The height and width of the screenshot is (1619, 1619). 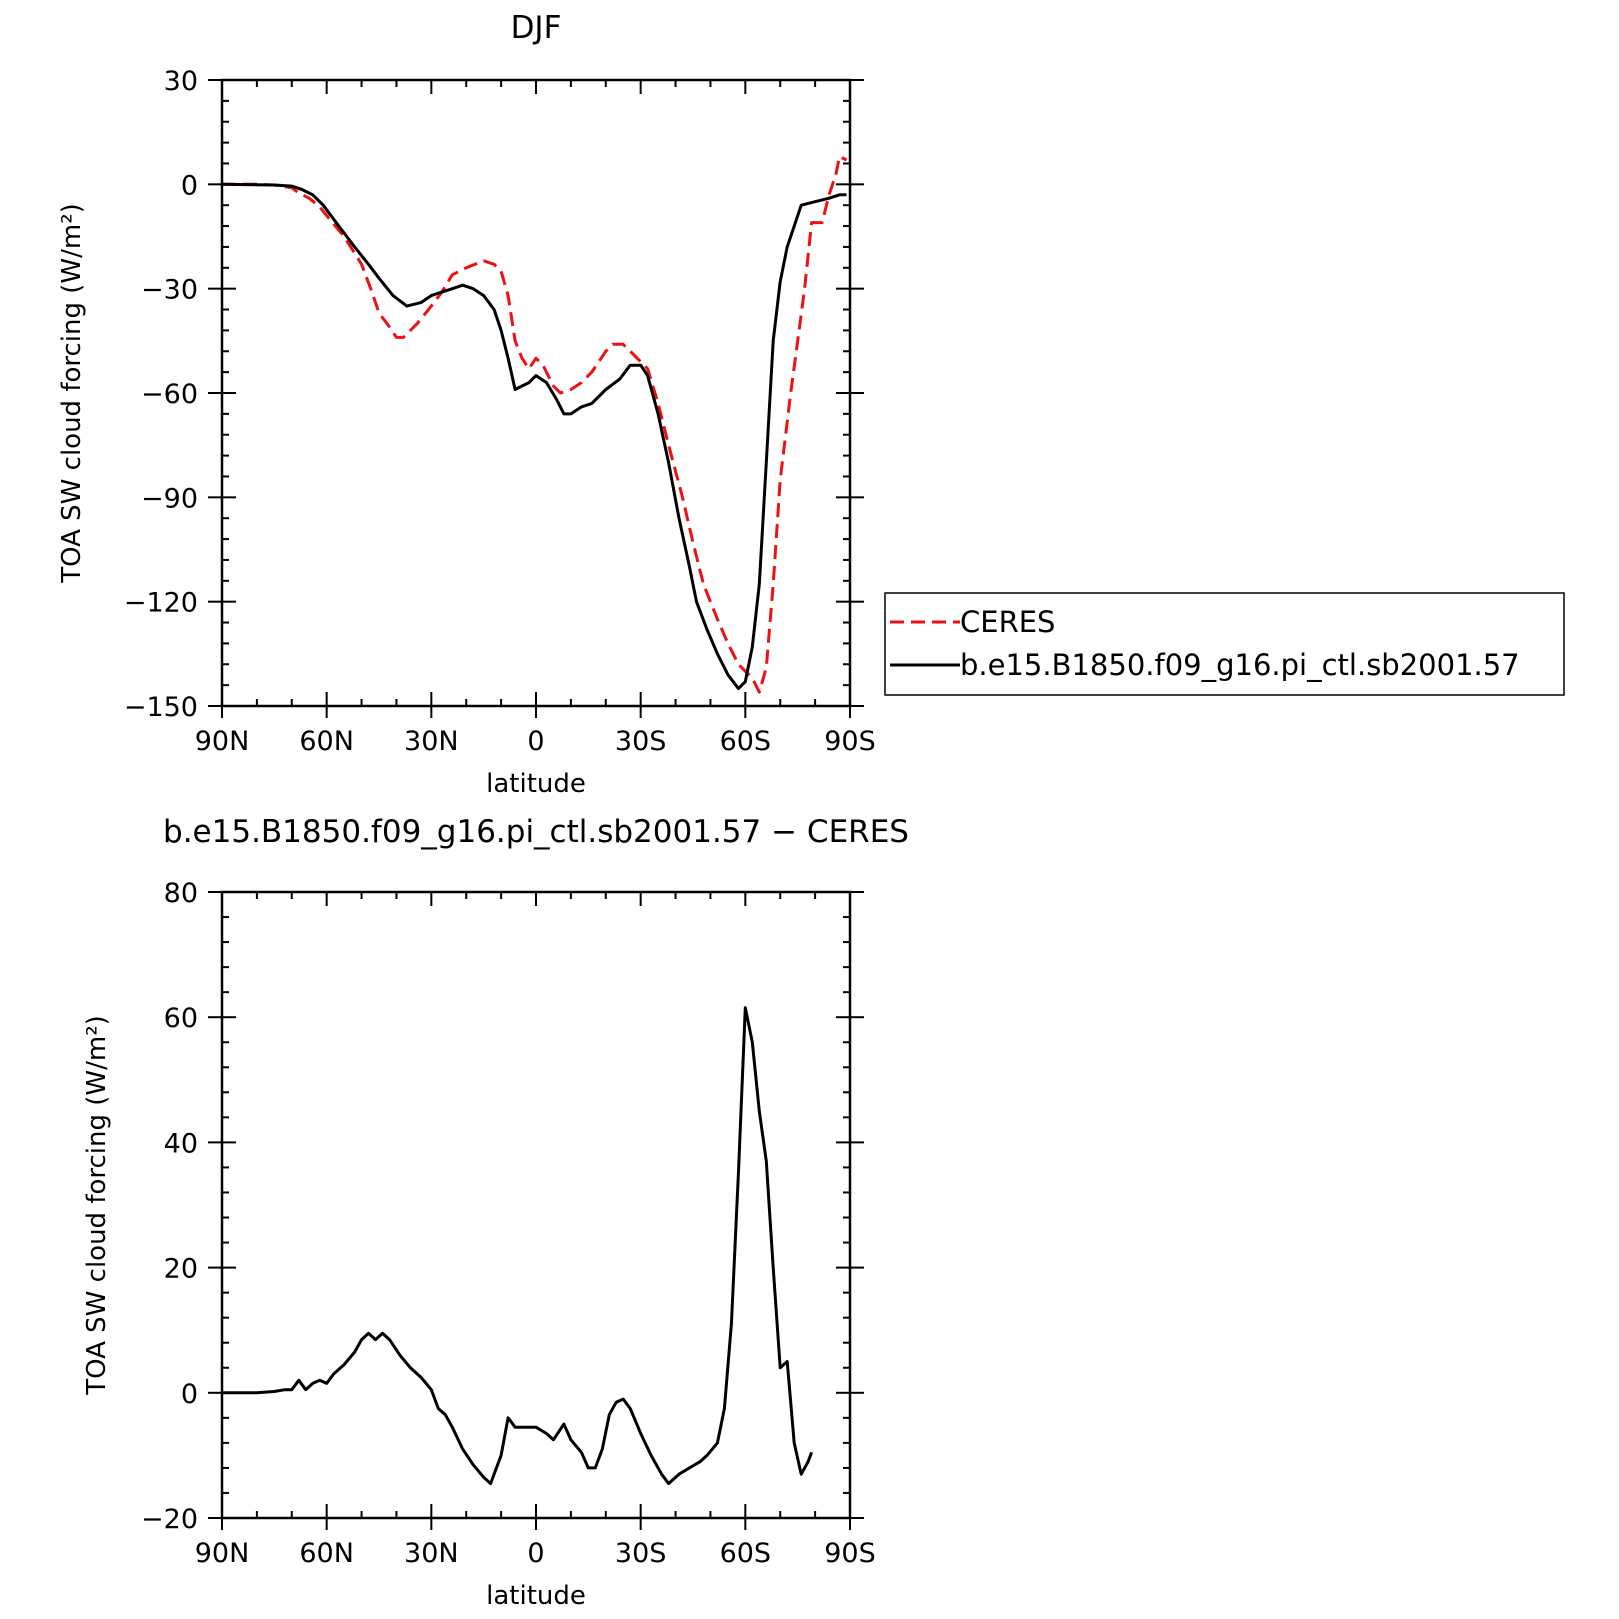 What do you see at coordinates (536, 28) in the screenshot?
I see `chart-title: DJF` at bounding box center [536, 28].